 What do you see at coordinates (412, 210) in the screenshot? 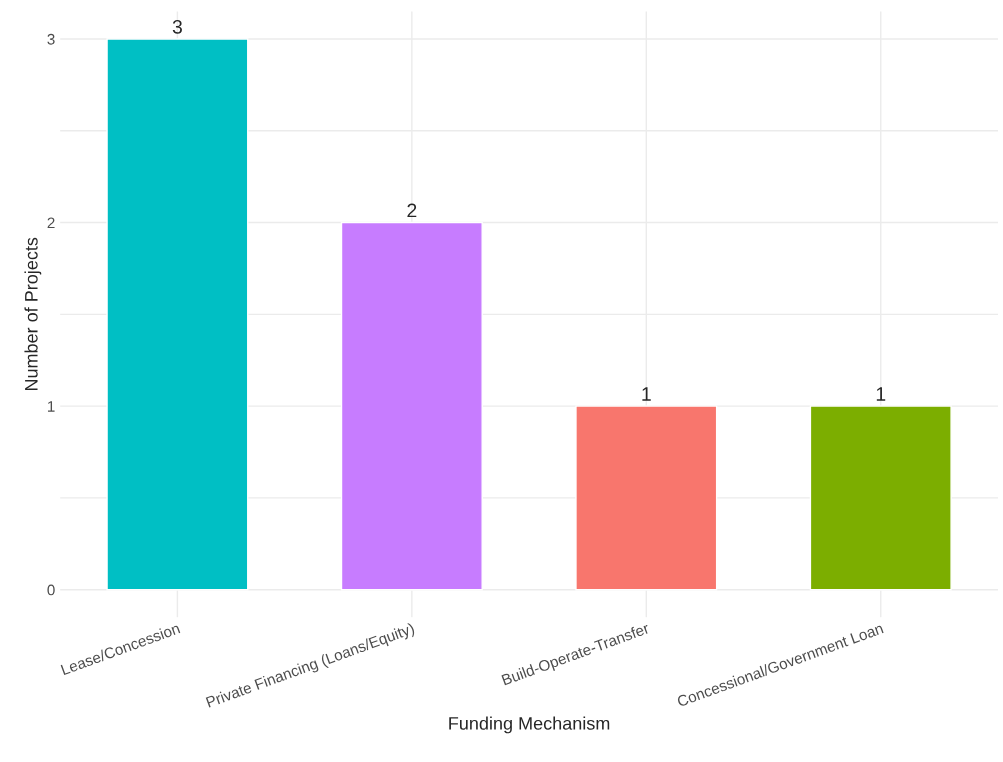
I see `data-label: 2` at bounding box center [412, 210].